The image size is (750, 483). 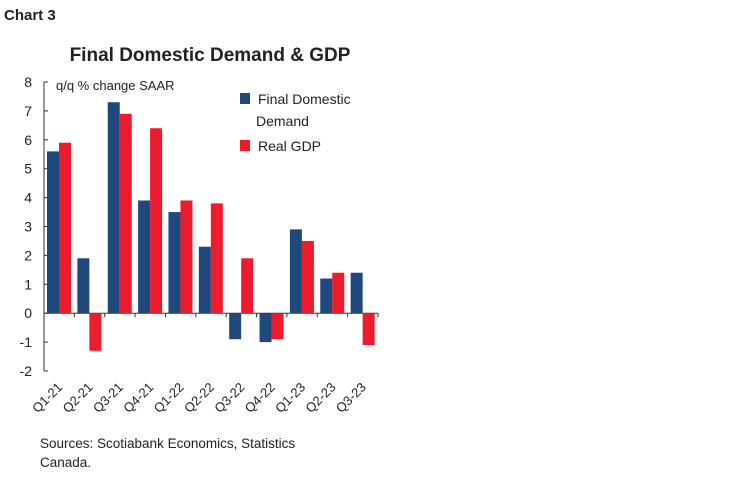 I want to click on x-tick-label: Q3-22, so click(x=229, y=398).